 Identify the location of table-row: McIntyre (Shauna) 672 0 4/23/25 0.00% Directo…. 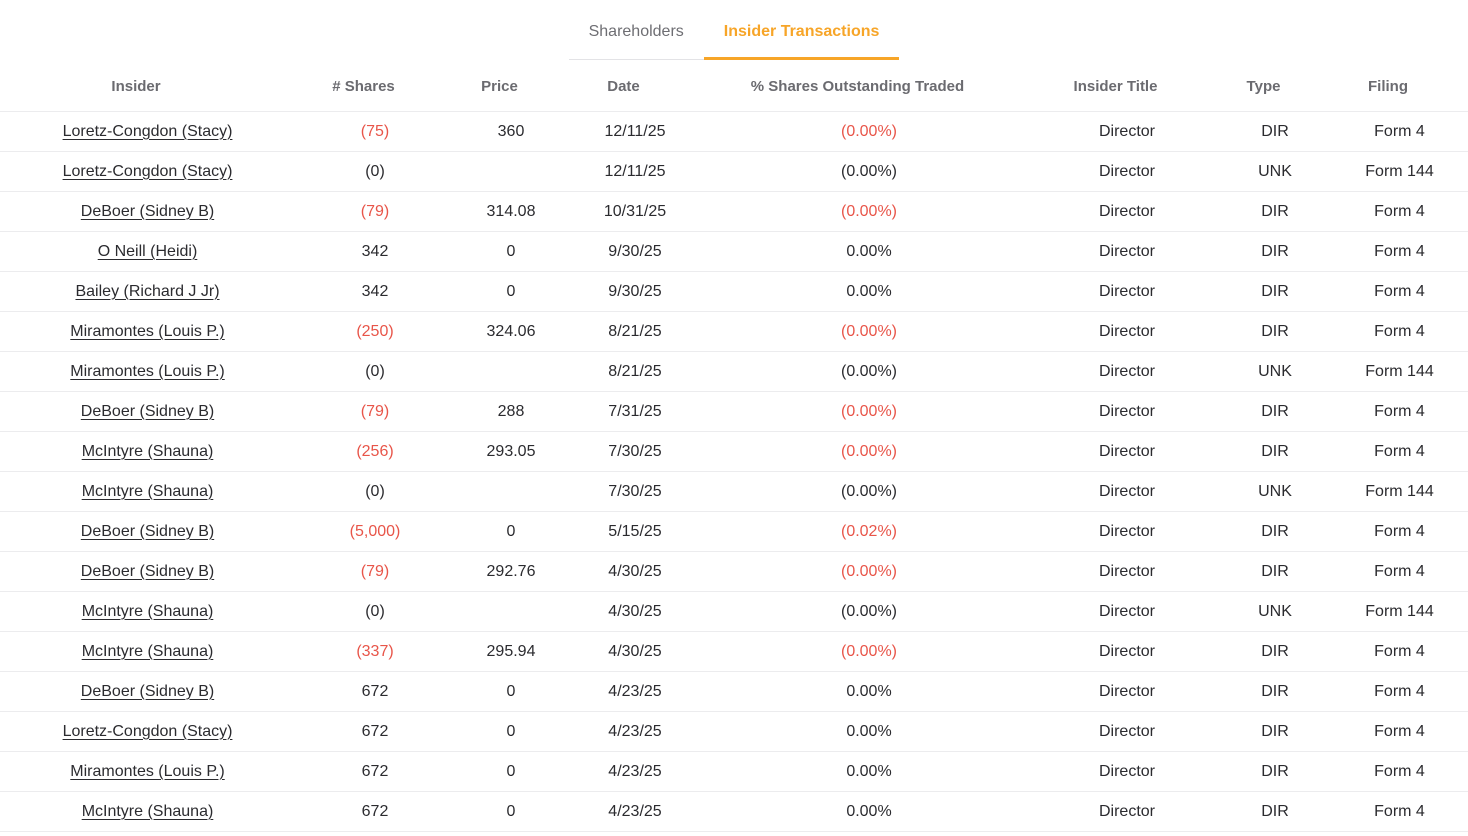
(734, 811).